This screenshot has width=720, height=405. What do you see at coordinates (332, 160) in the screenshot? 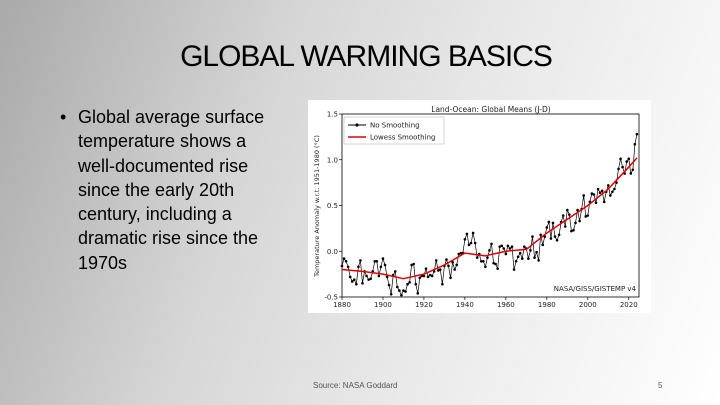
I see `y-tick-label: 1.0` at bounding box center [332, 160].